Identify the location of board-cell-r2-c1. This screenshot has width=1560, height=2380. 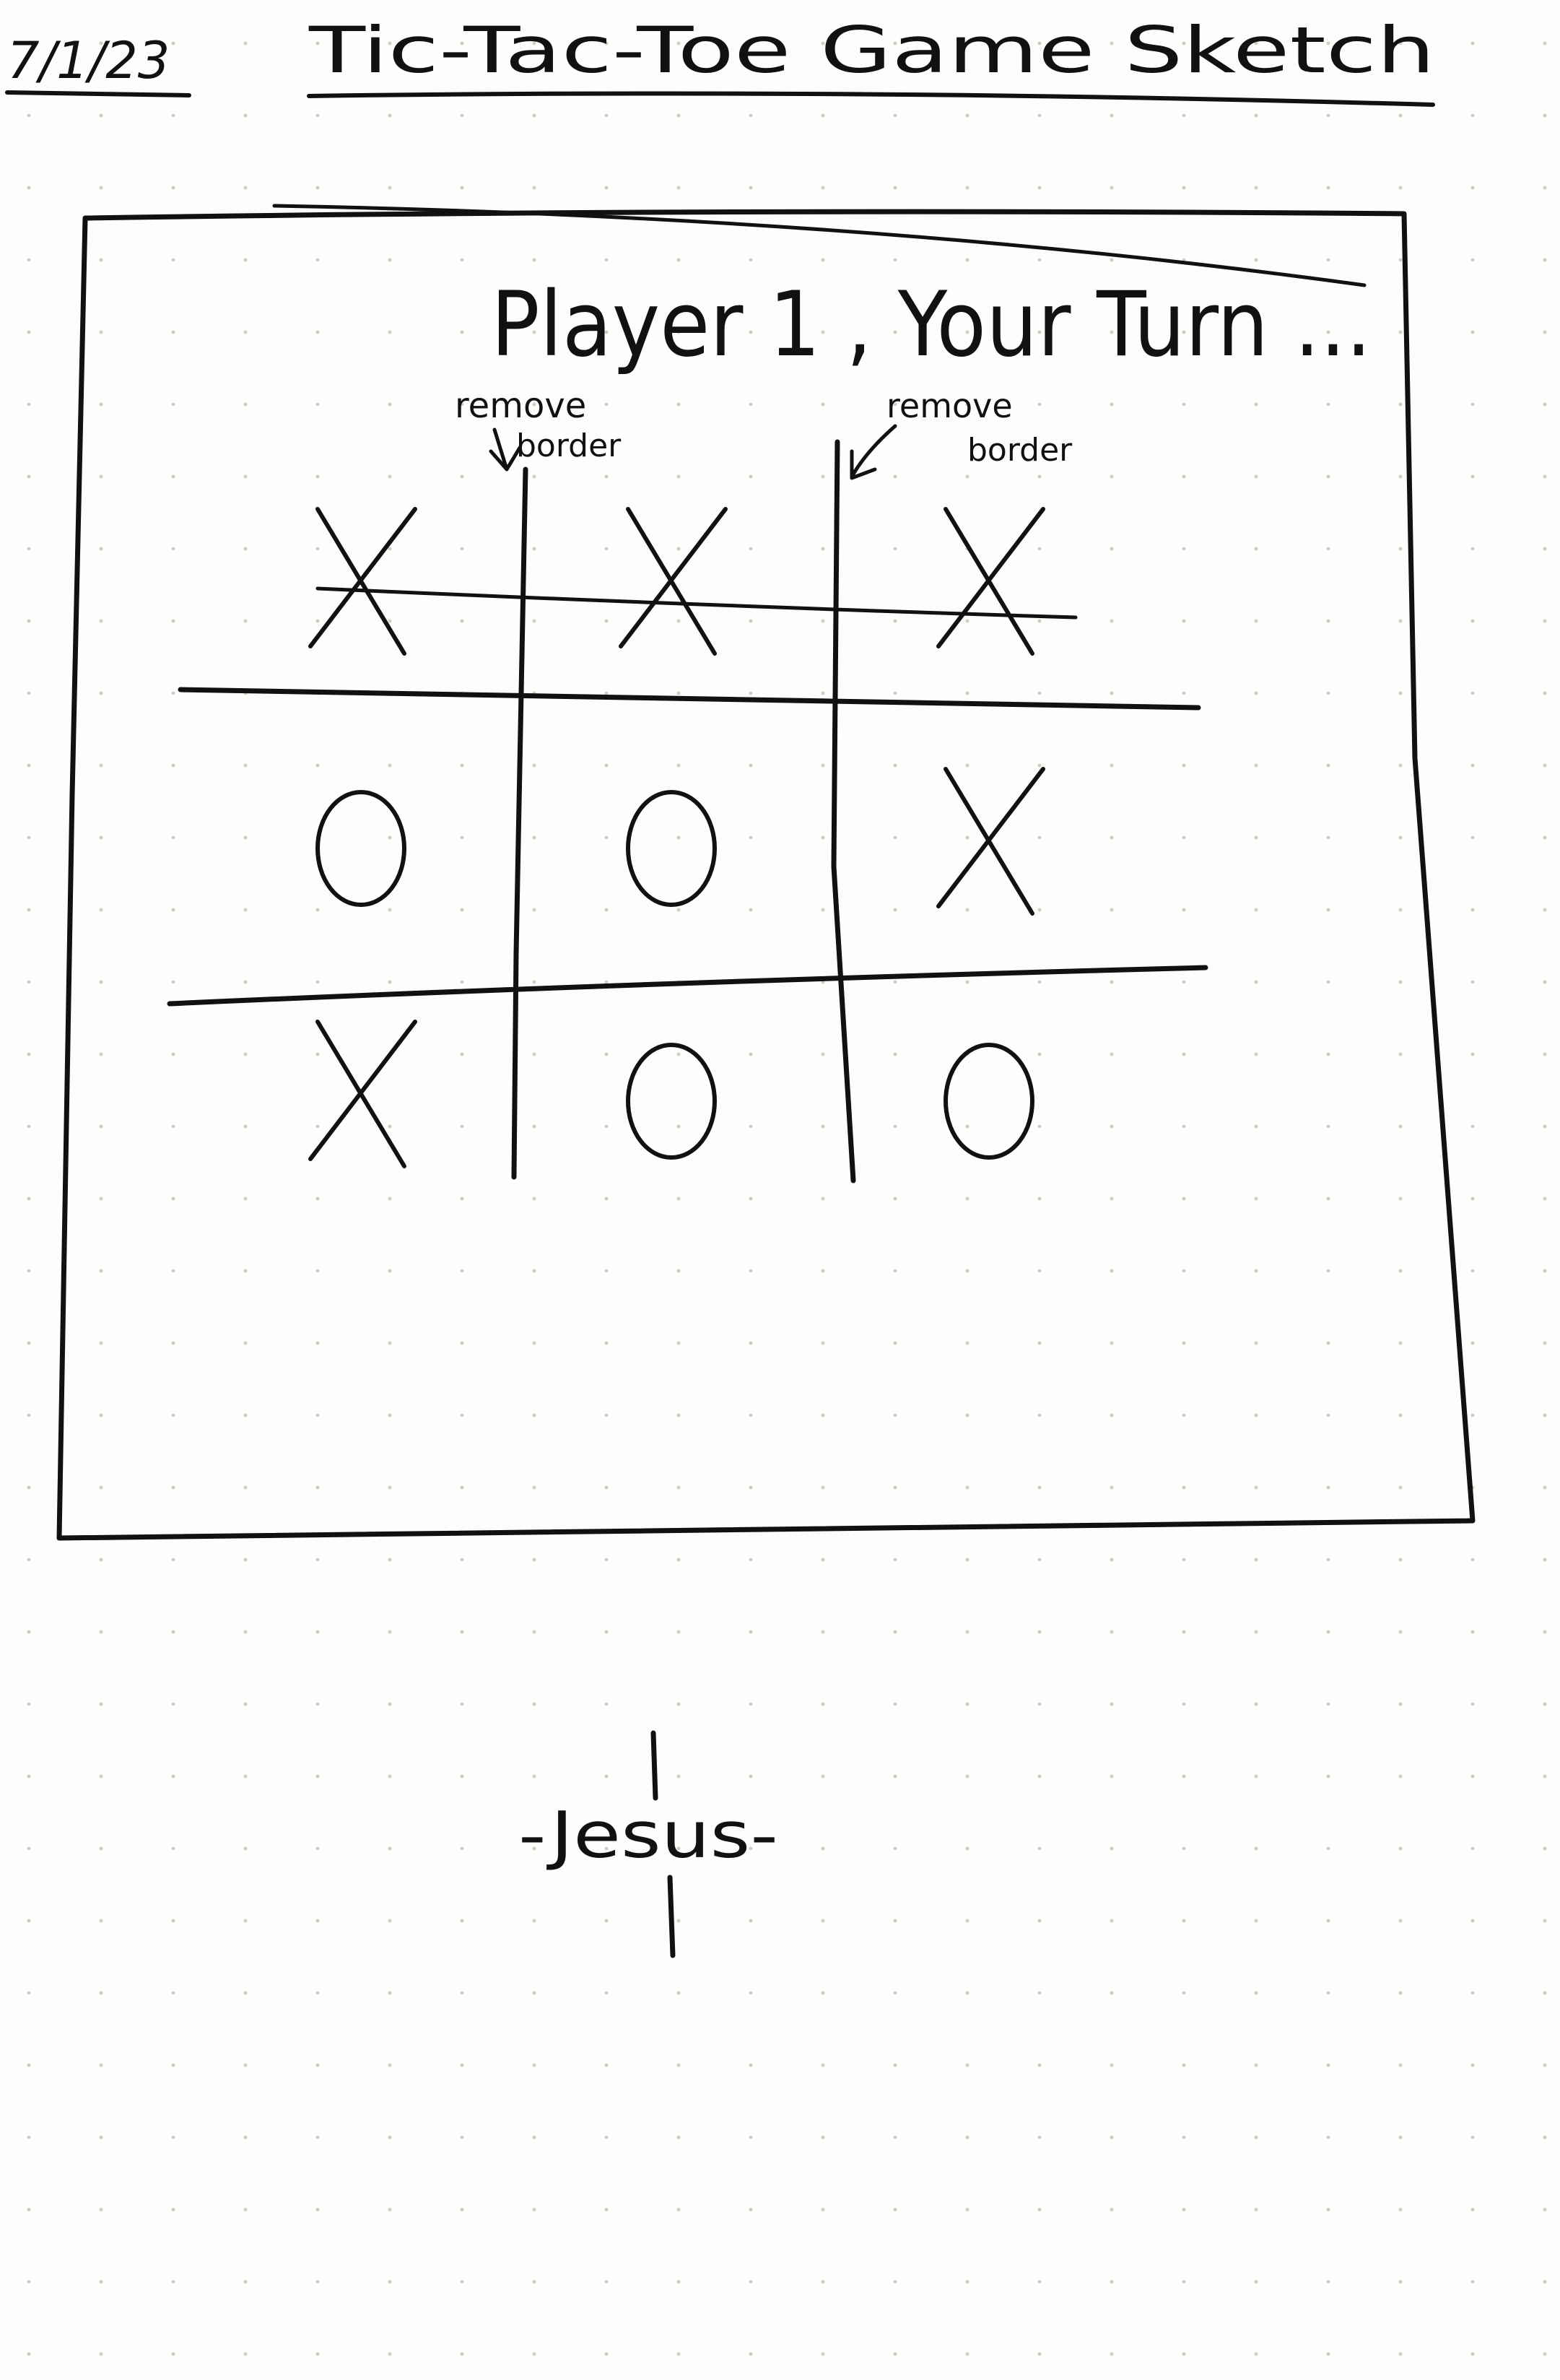
(360, 848).